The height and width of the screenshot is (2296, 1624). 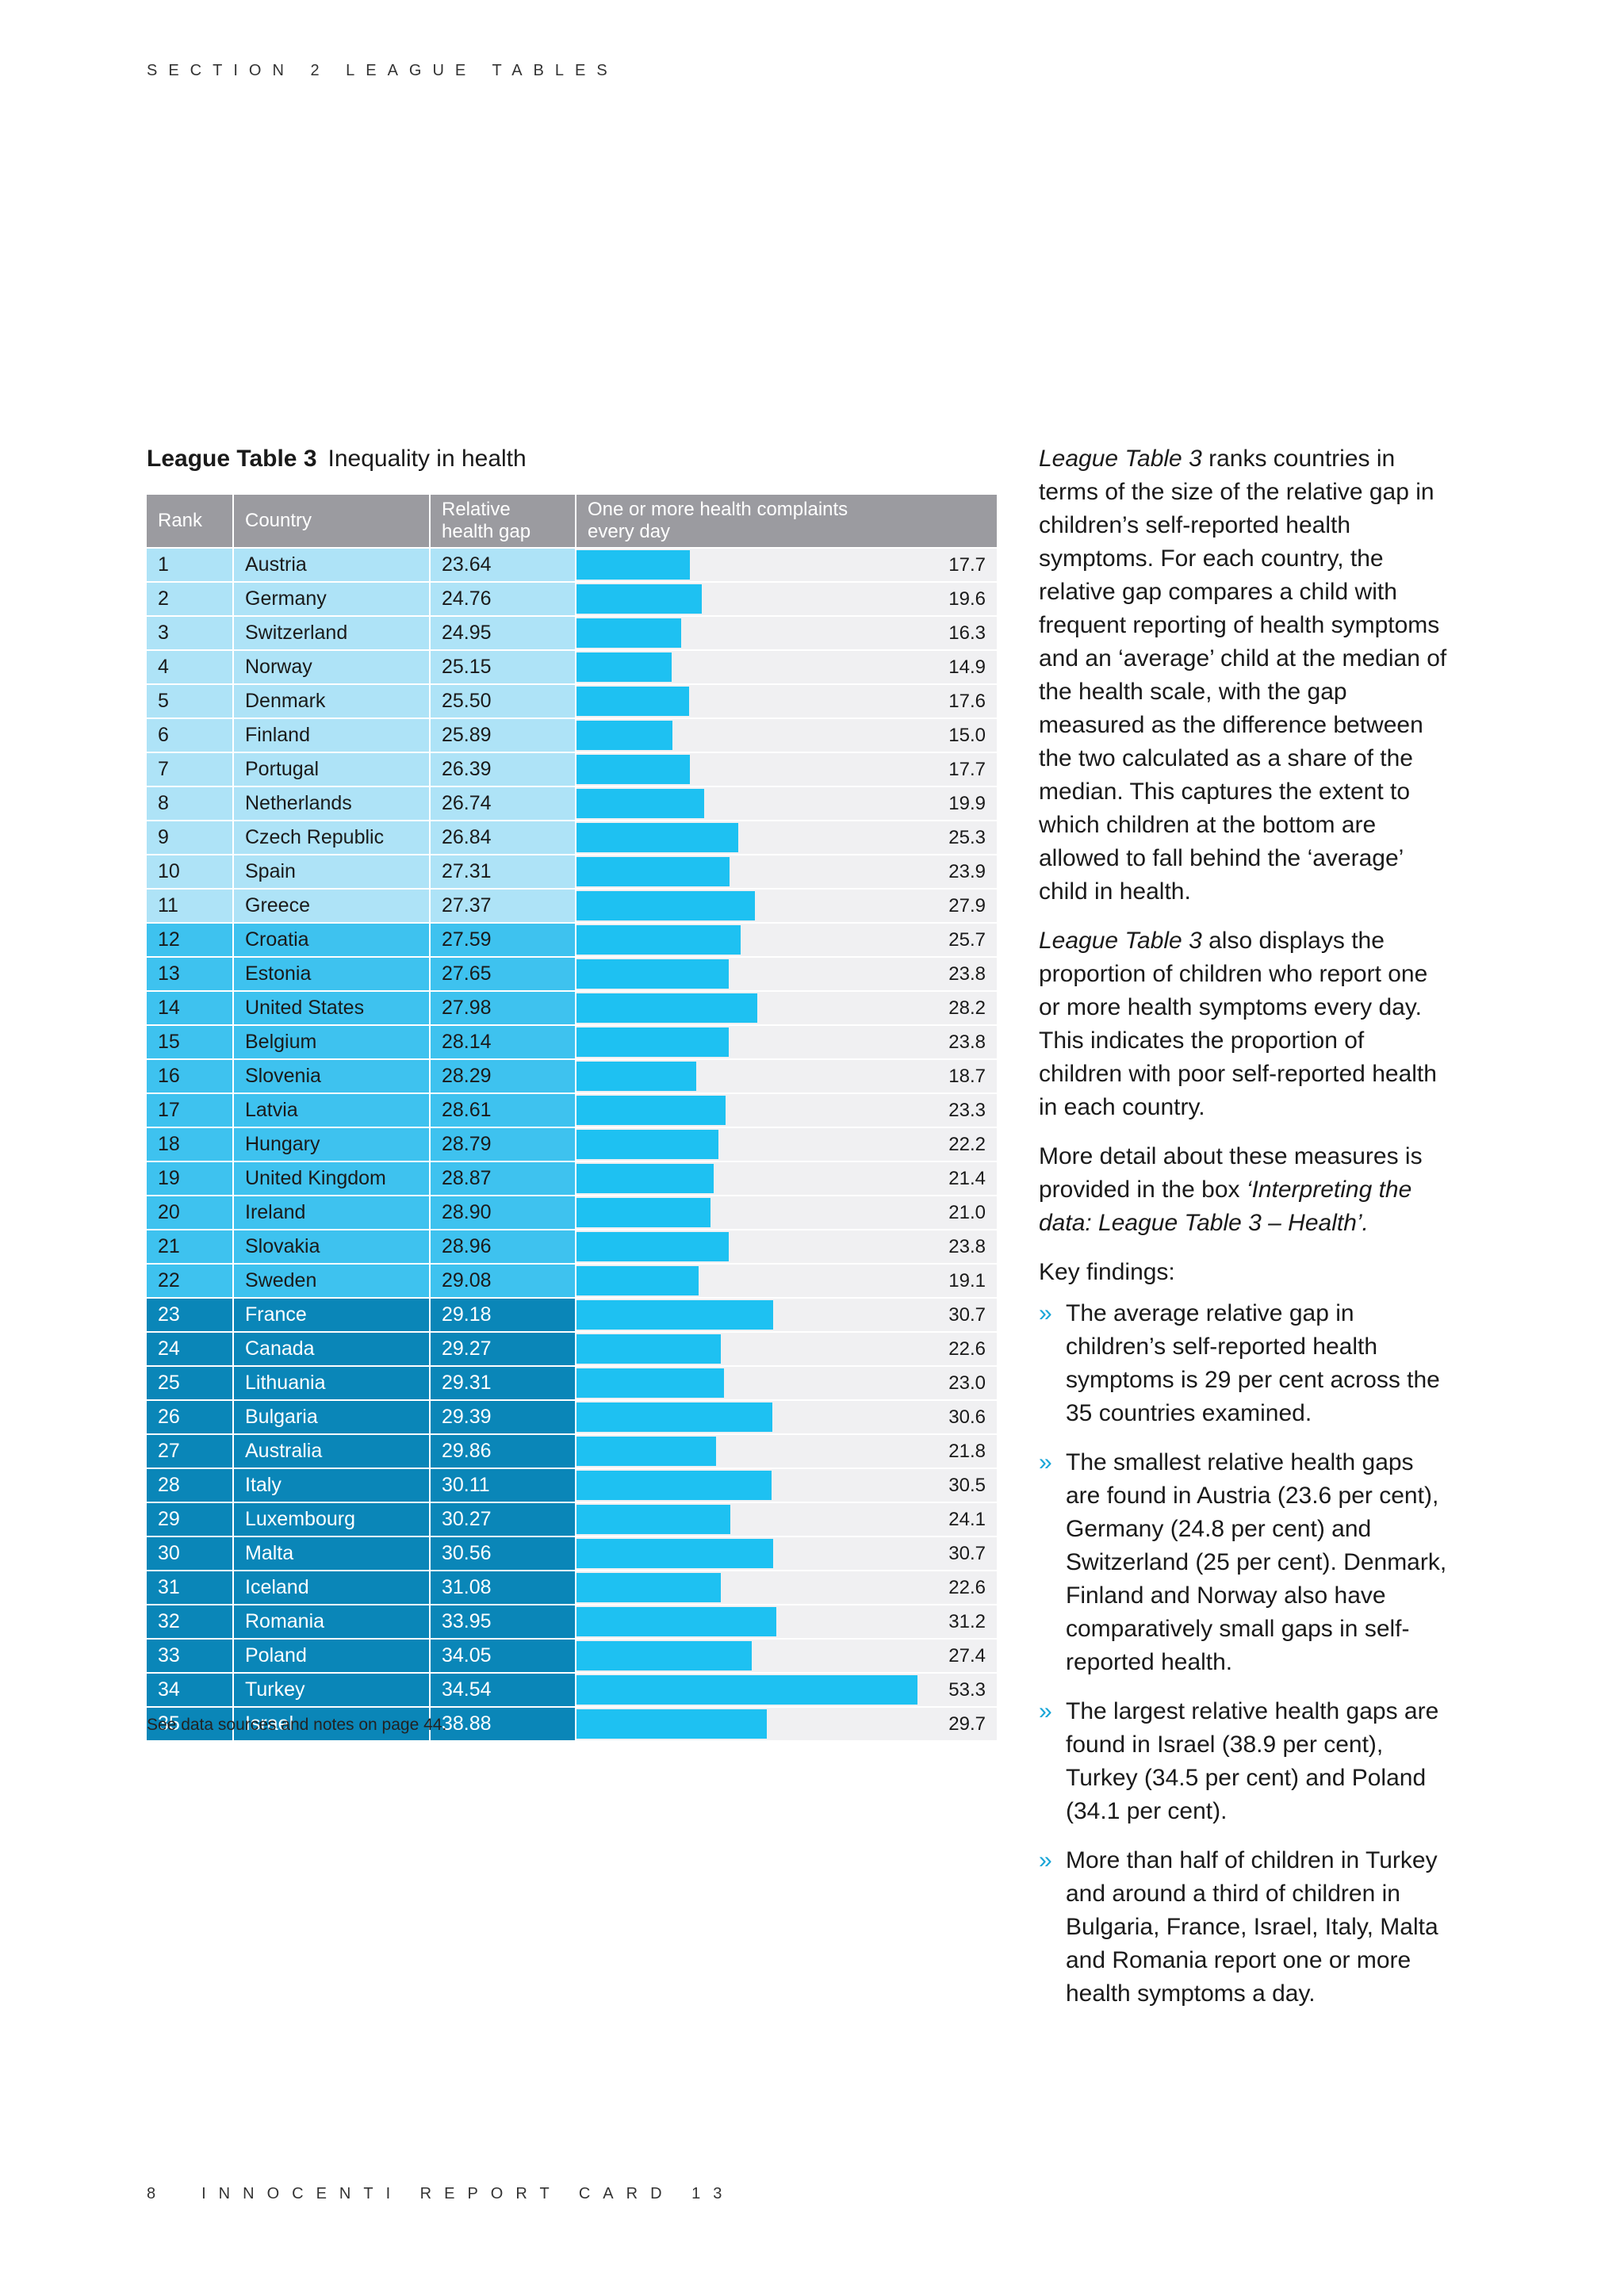 What do you see at coordinates (786, 770) in the screenshot?
I see `complaints-cell: 17.7` at bounding box center [786, 770].